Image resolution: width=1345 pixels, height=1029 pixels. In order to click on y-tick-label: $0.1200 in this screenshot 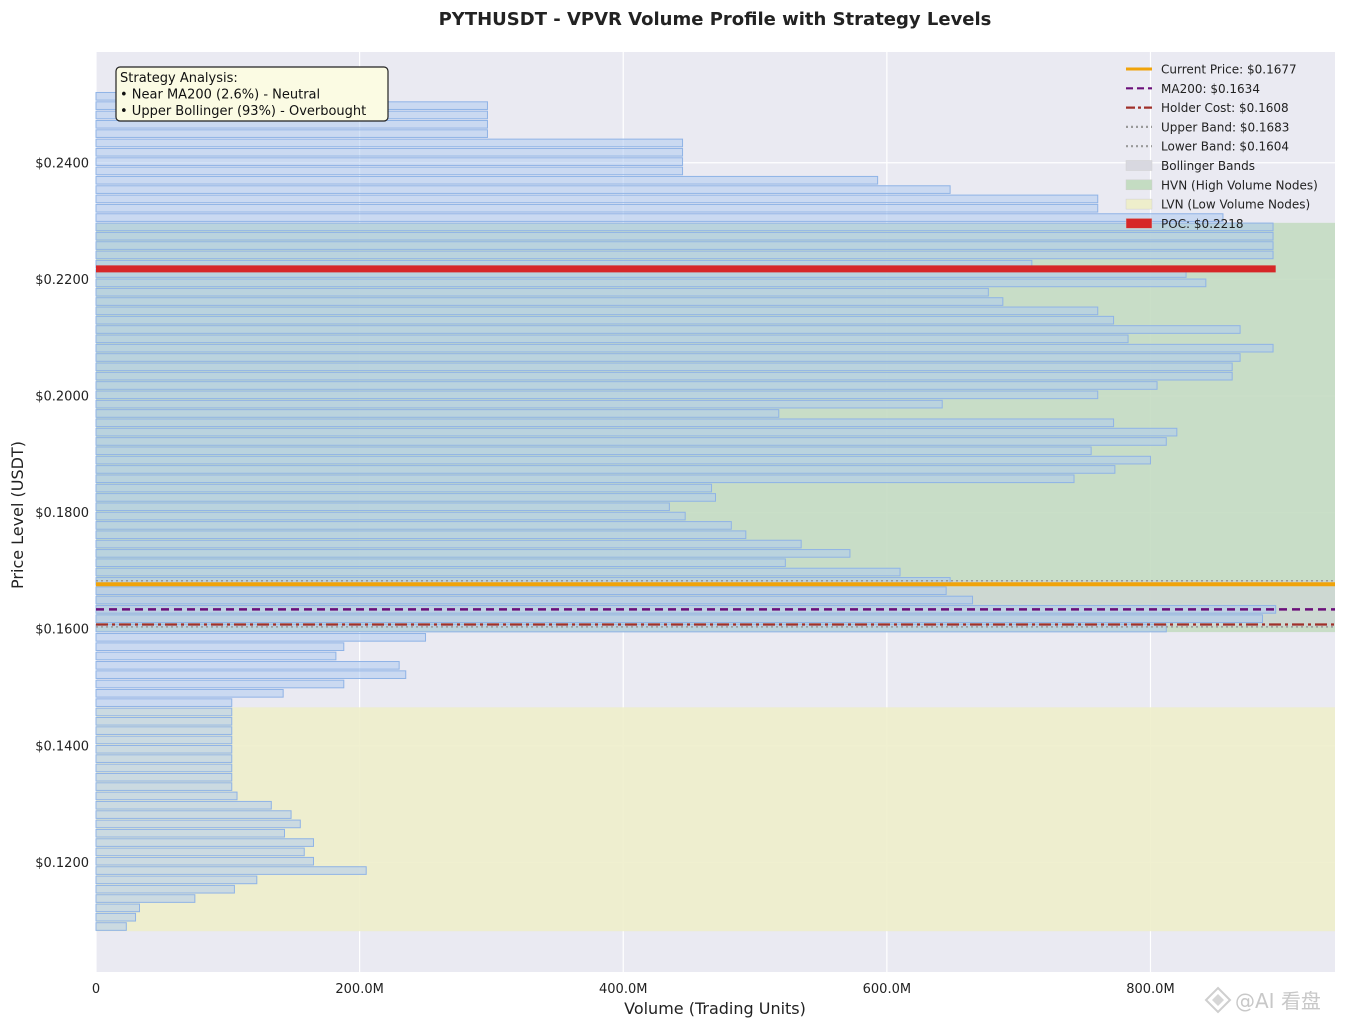, I will do `click(62, 863)`.